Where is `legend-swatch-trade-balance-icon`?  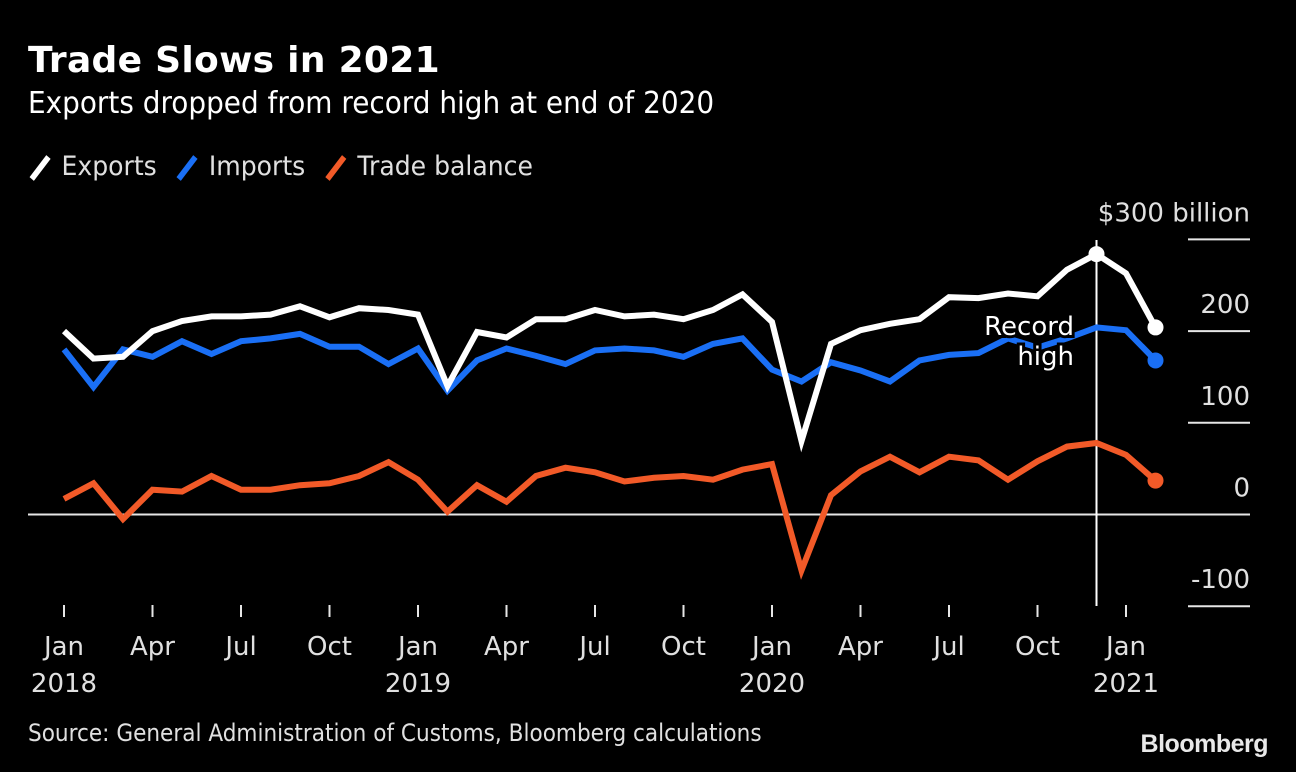 legend-swatch-trade-balance-icon is located at coordinates (336, 167).